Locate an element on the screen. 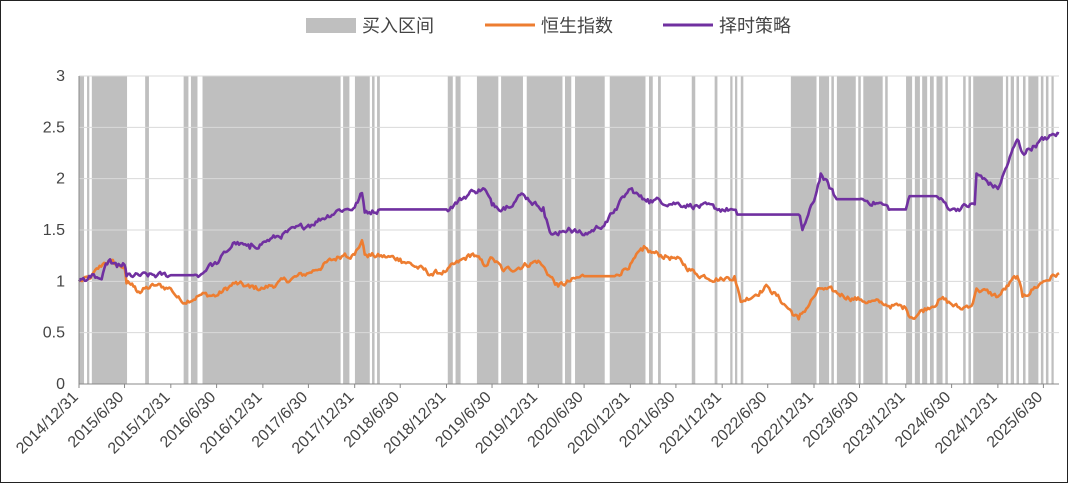  y-tick-label: 0.5 is located at coordinates (54, 333).